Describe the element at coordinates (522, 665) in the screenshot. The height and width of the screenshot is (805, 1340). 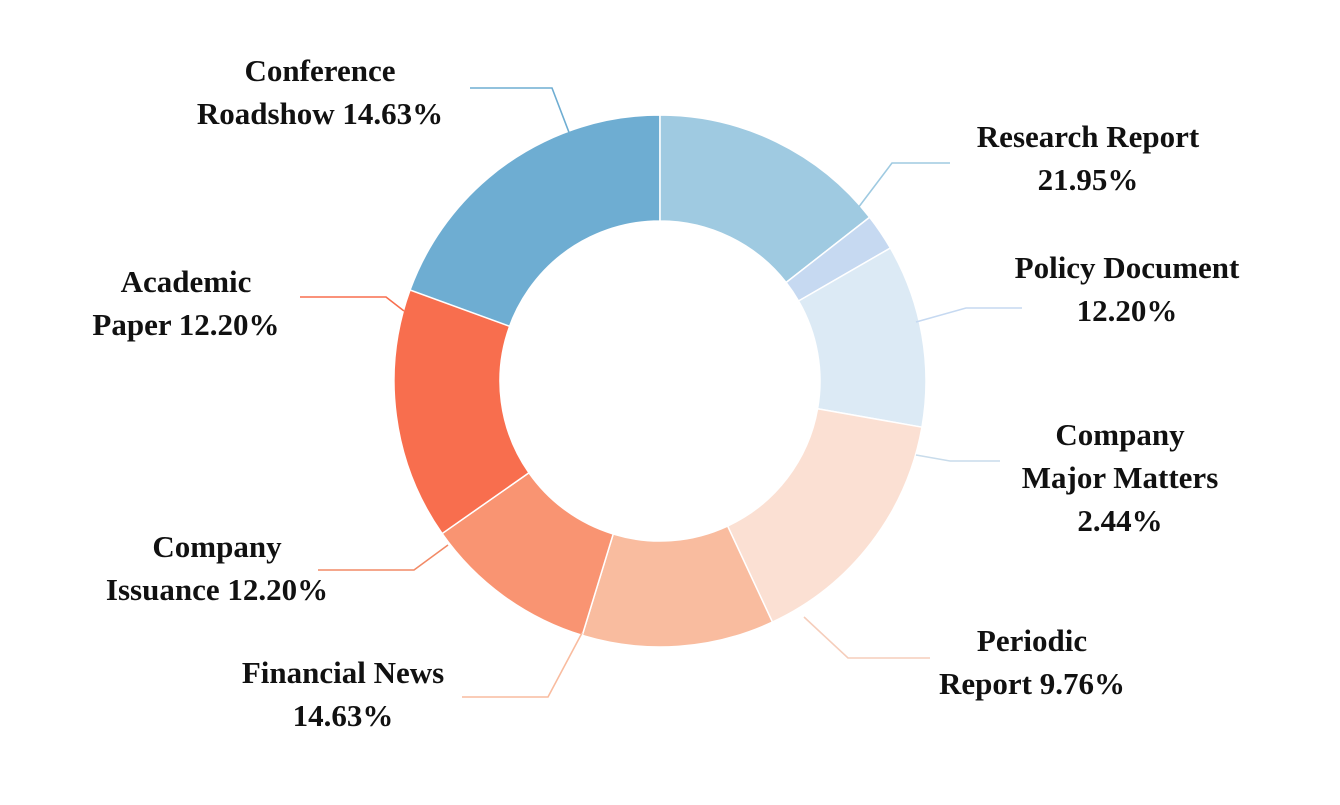
I see `leader-line-financial-news` at that location.